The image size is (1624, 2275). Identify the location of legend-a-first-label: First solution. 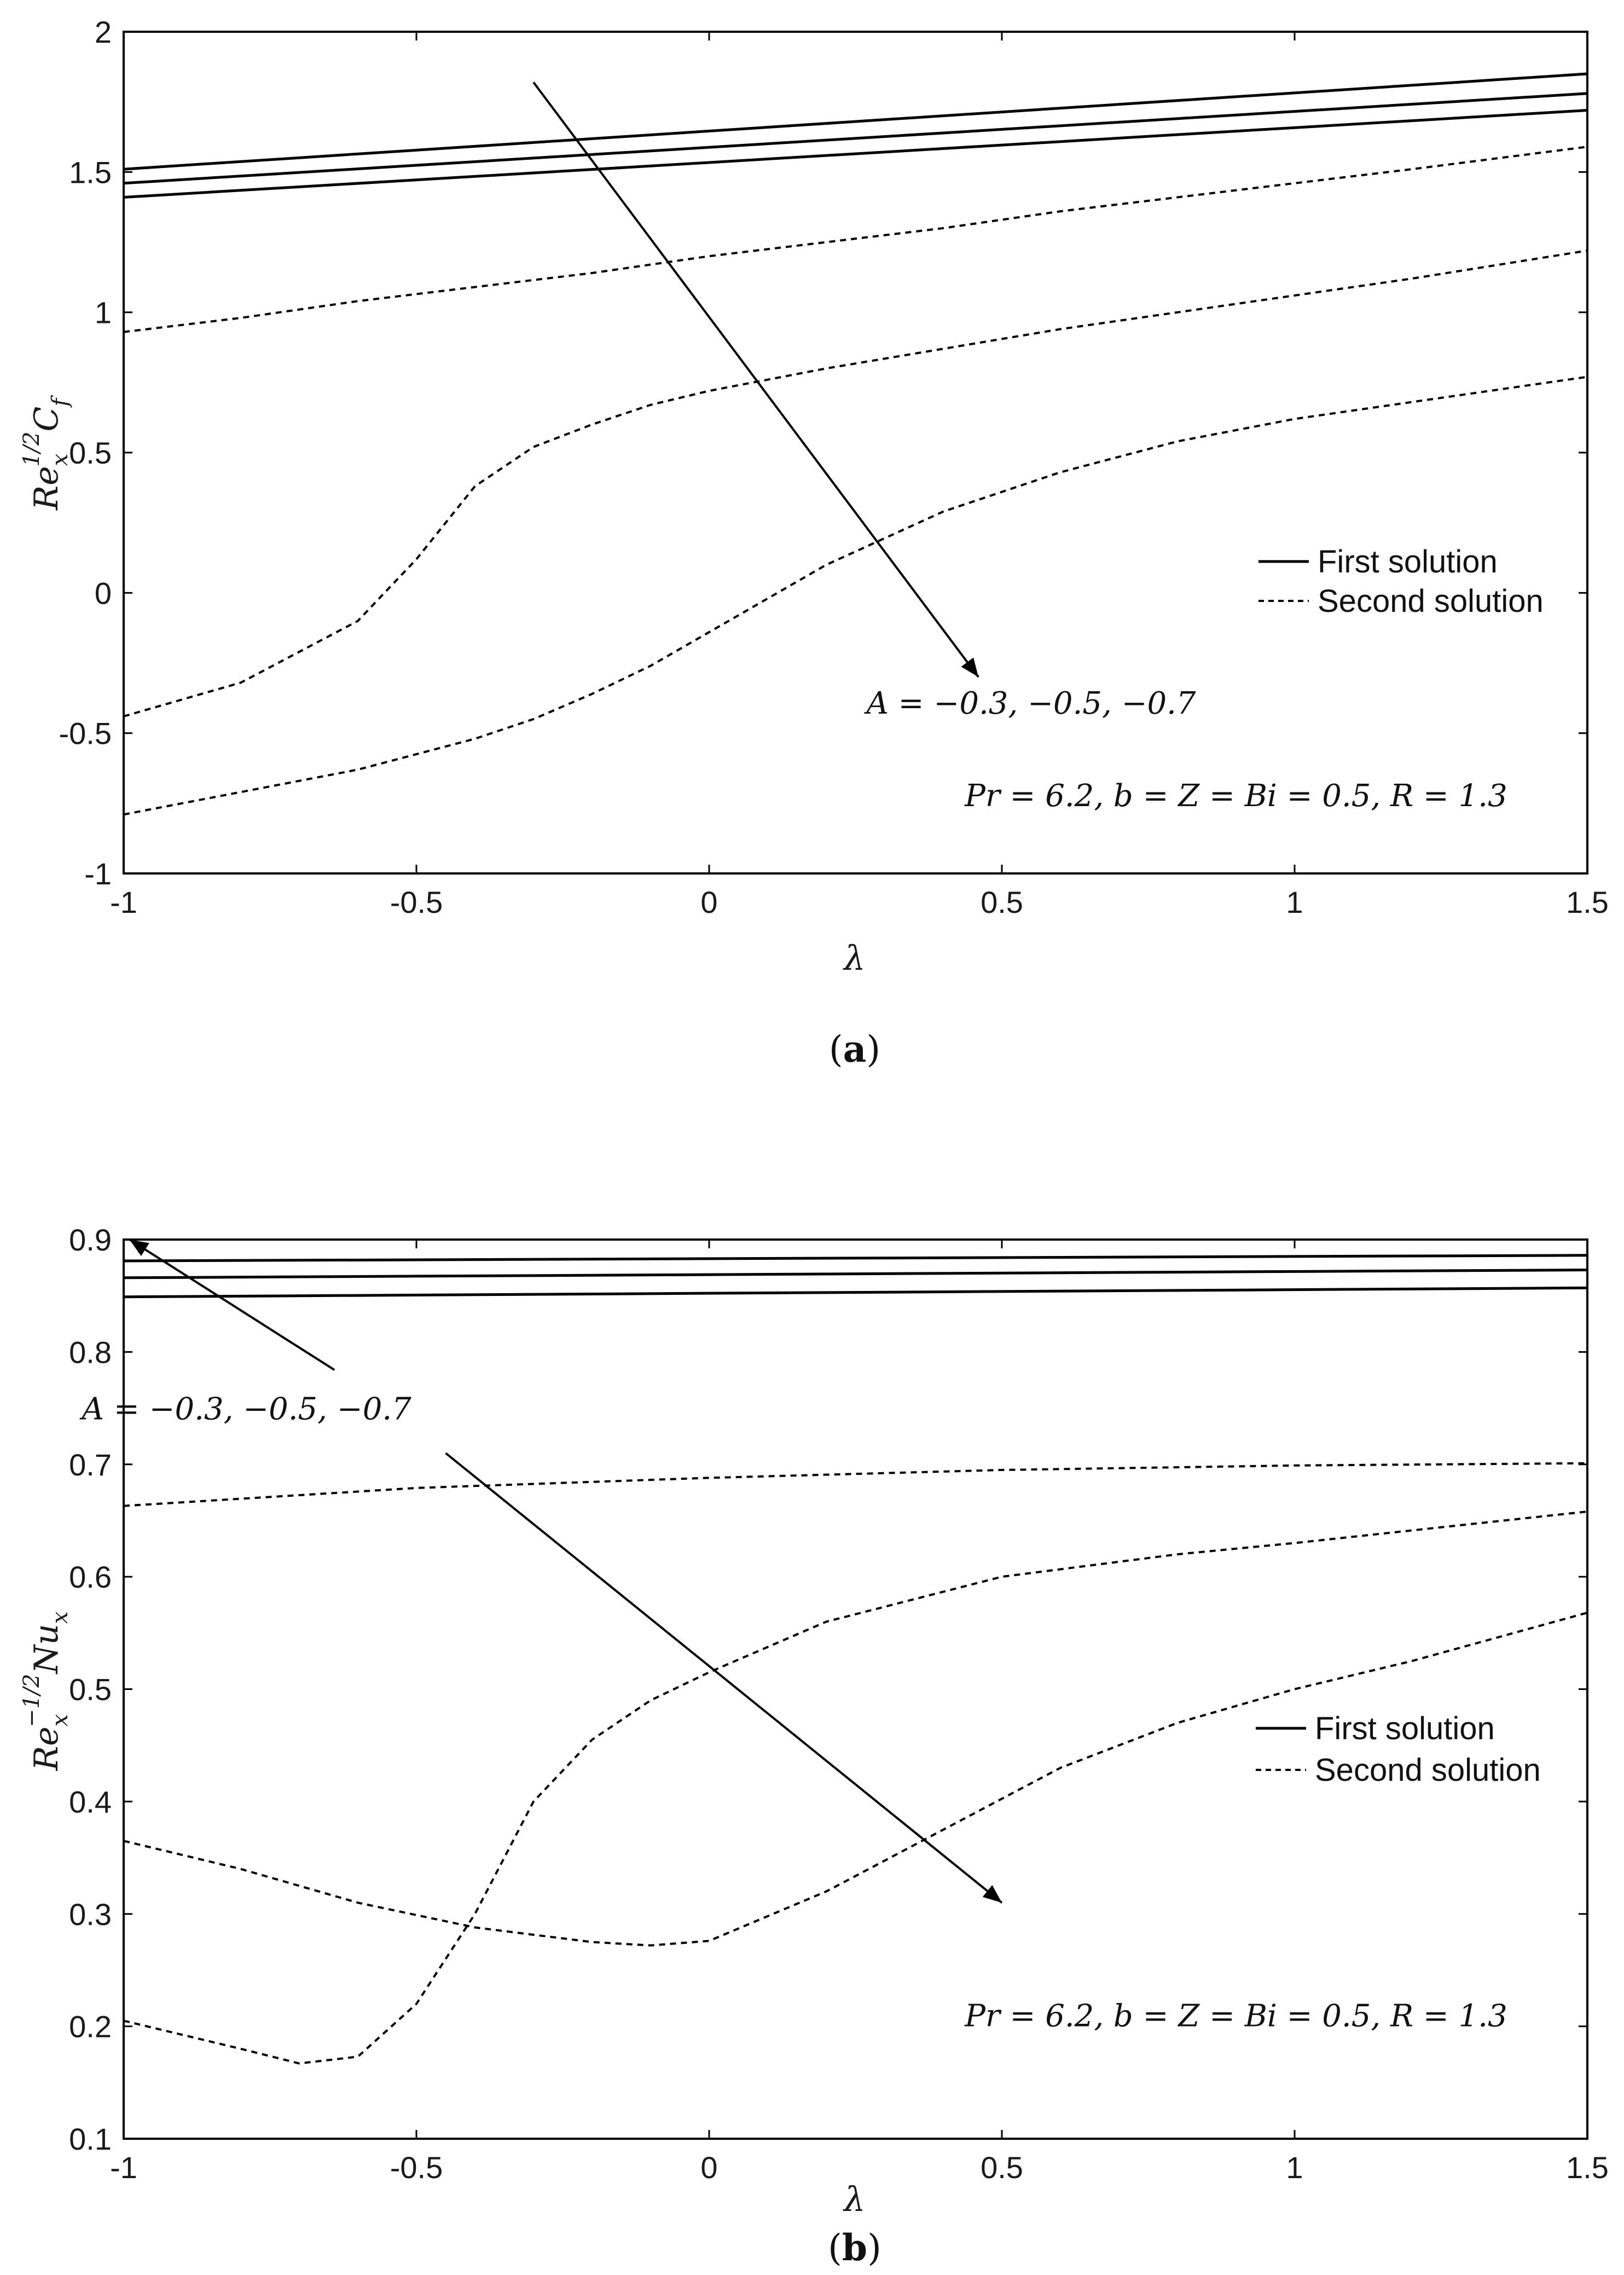
(1408, 562).